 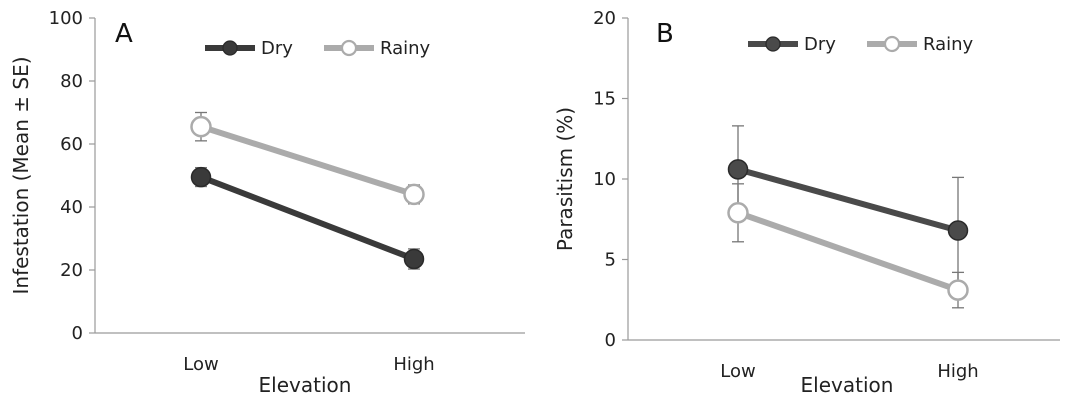 I want to click on y-tick-label: 10, so click(x=604, y=179).